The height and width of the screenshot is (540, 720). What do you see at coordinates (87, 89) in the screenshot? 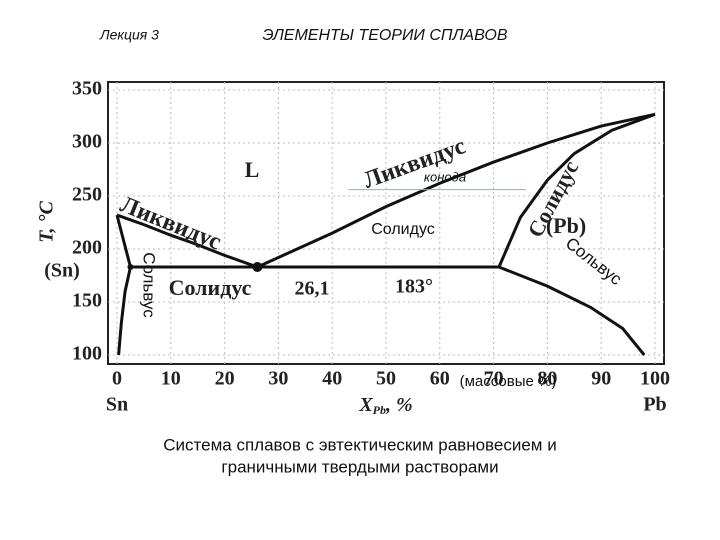
I see `y-tick-label: 350` at bounding box center [87, 89].